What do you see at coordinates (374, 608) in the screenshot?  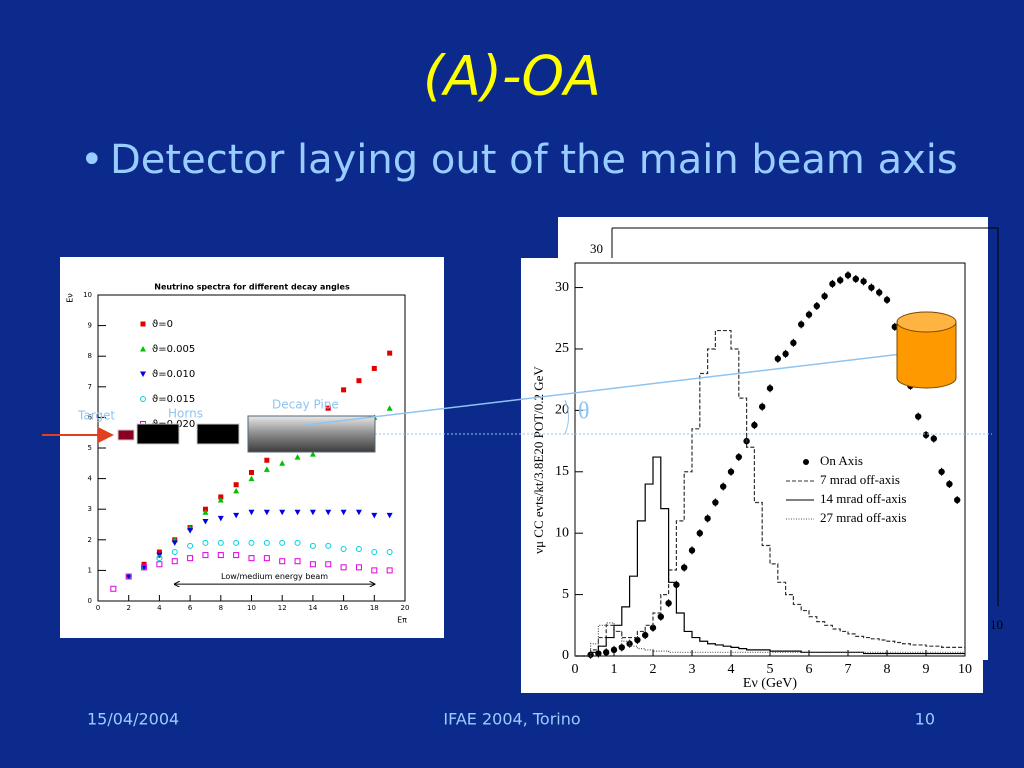 I see `x-tick-label: 18` at bounding box center [374, 608].